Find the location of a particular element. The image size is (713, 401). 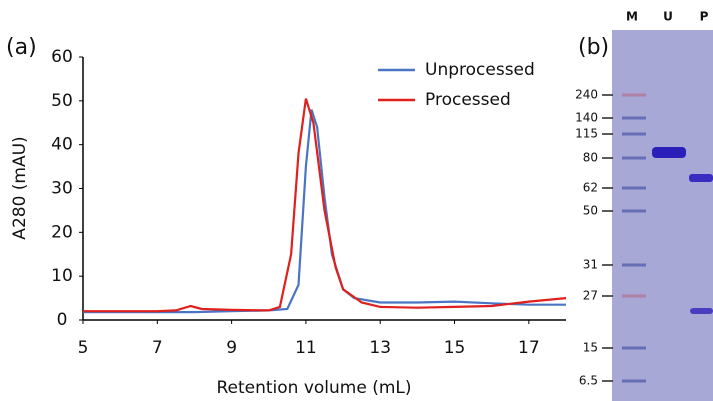

marker-label: 6.5 is located at coordinates (588, 381).